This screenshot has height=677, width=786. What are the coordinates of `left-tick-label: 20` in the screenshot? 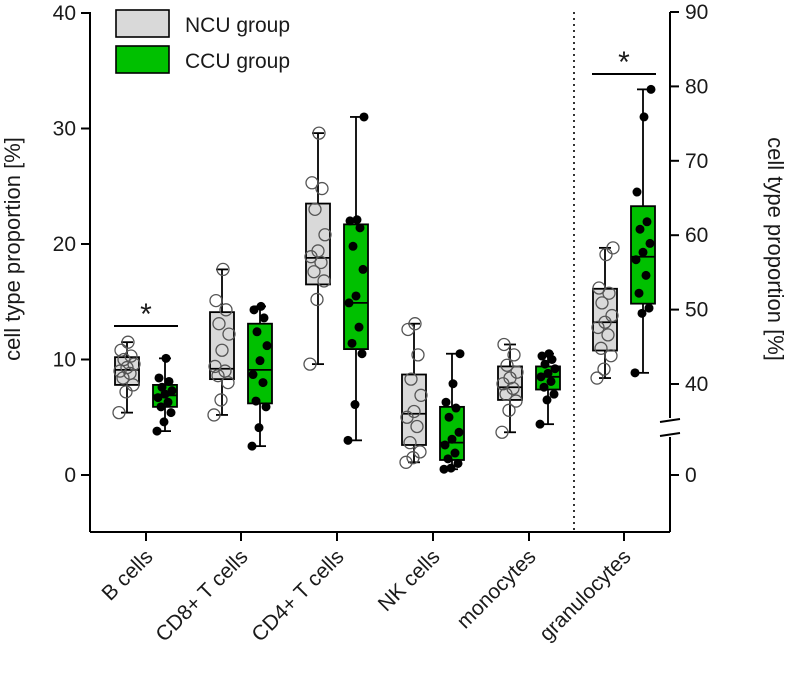 It's located at (64, 244).